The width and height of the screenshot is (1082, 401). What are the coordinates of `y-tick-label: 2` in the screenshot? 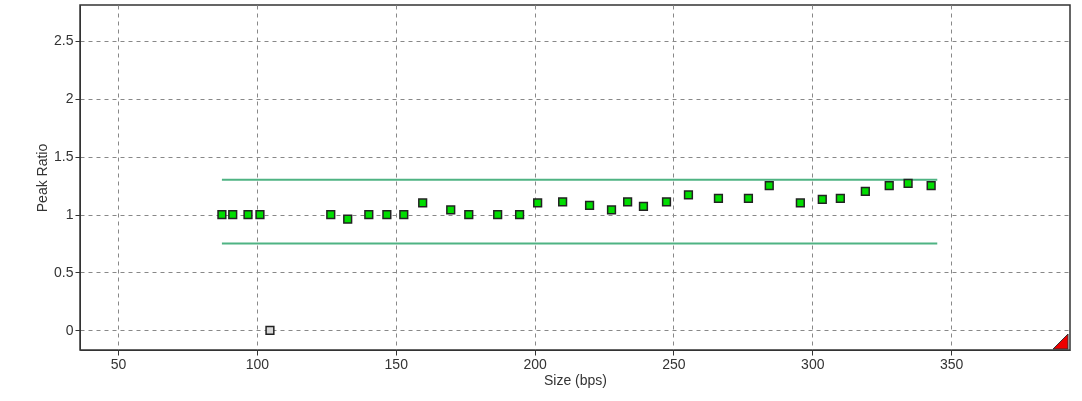 It's located at (69, 98).